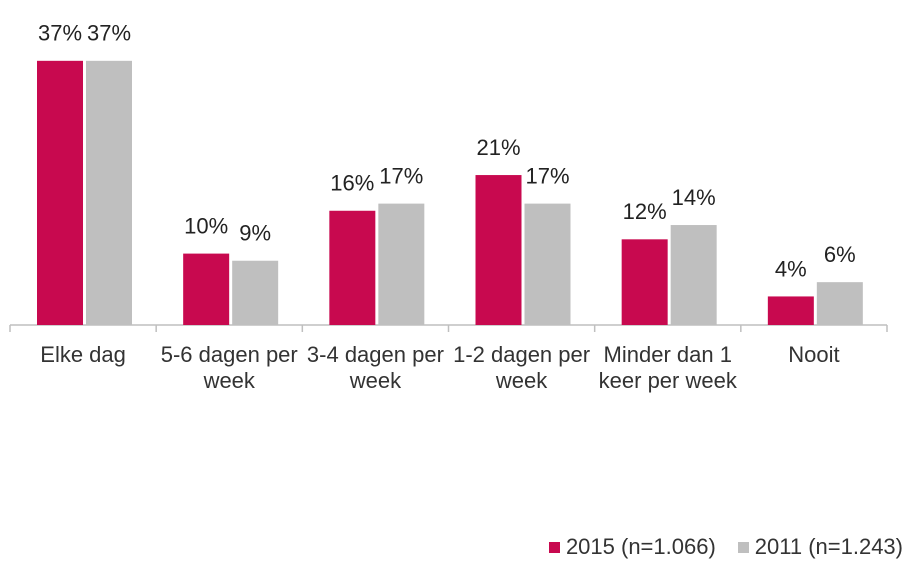 The width and height of the screenshot is (907, 562). What do you see at coordinates (694, 197) in the screenshot?
I see `value-label: 14%` at bounding box center [694, 197].